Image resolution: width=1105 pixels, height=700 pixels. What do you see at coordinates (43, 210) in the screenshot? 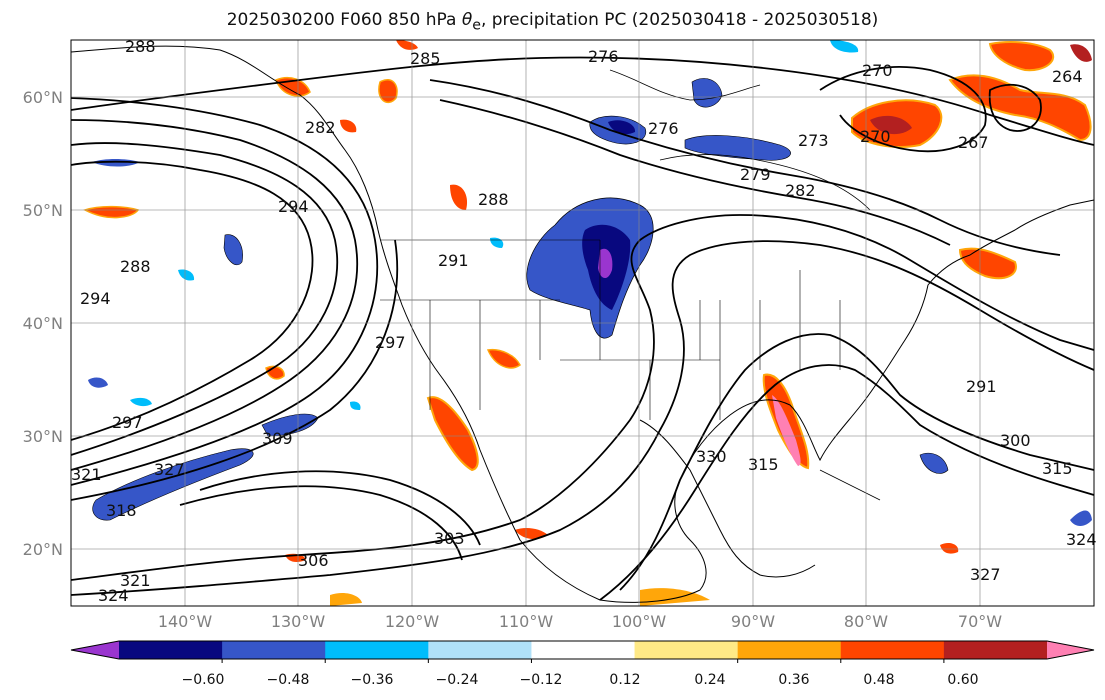
I see `lat-label-50n: 50°N` at bounding box center [43, 210].